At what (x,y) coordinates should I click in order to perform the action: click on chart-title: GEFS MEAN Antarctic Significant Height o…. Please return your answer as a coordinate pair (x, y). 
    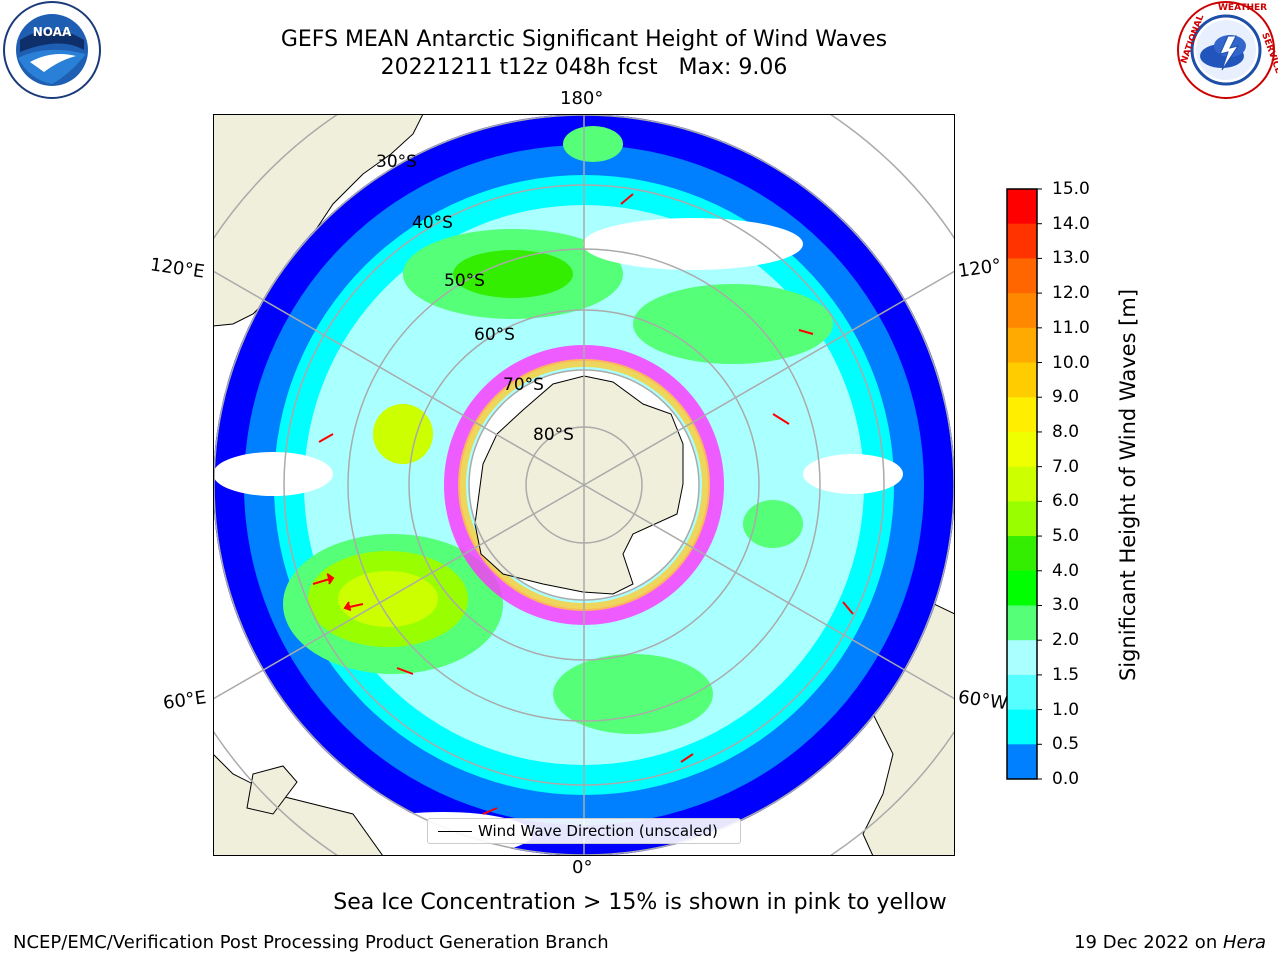
    Looking at the image, I should click on (584, 39).